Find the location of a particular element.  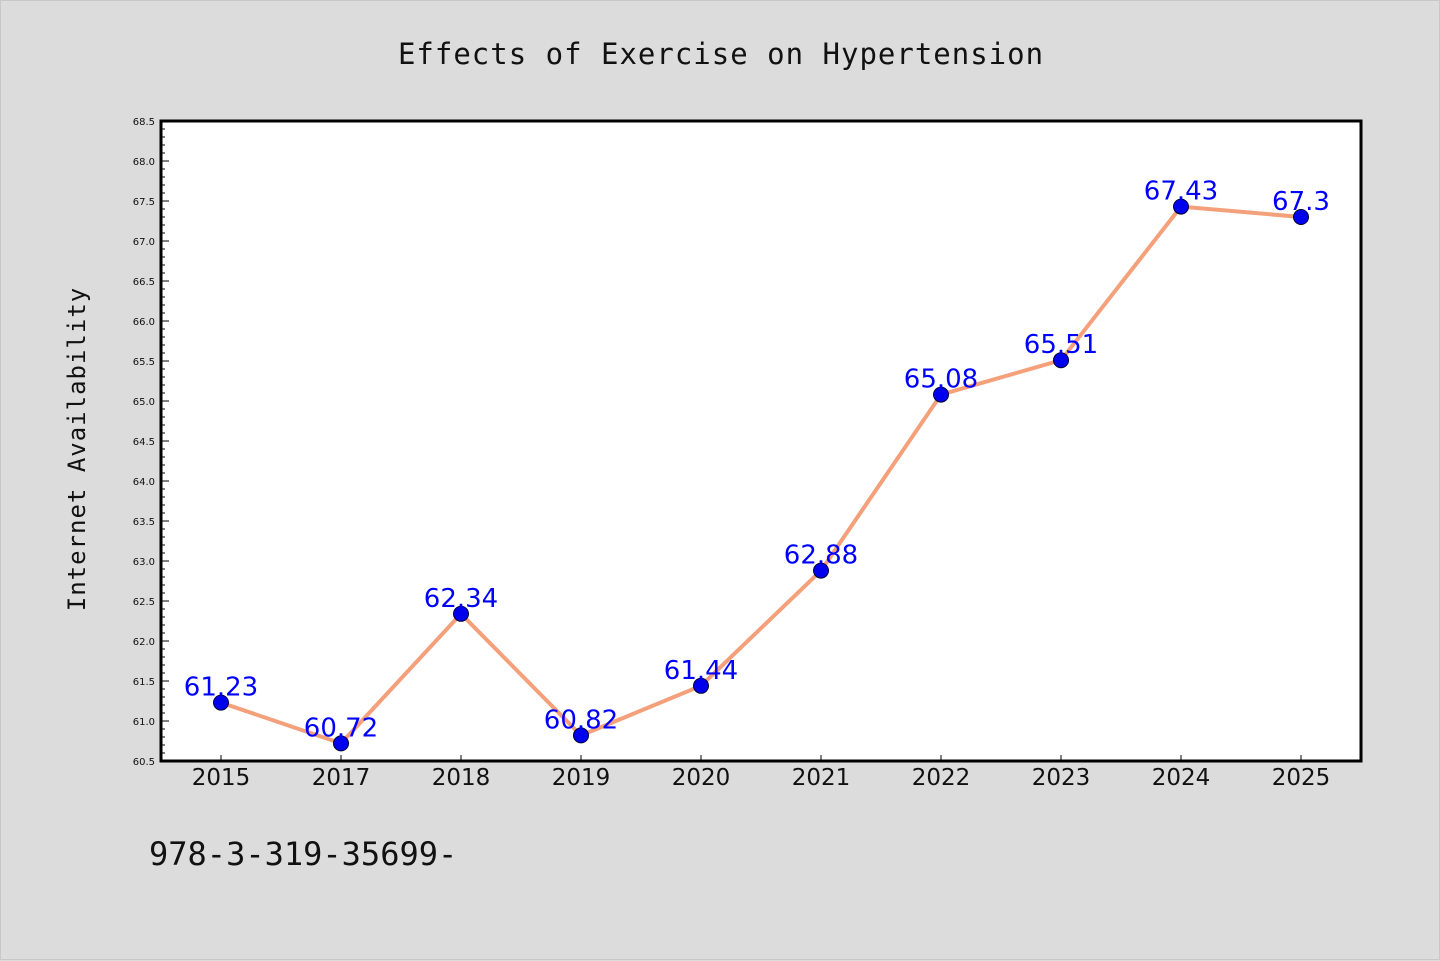

data-label: 67.3 is located at coordinates (1301, 202).